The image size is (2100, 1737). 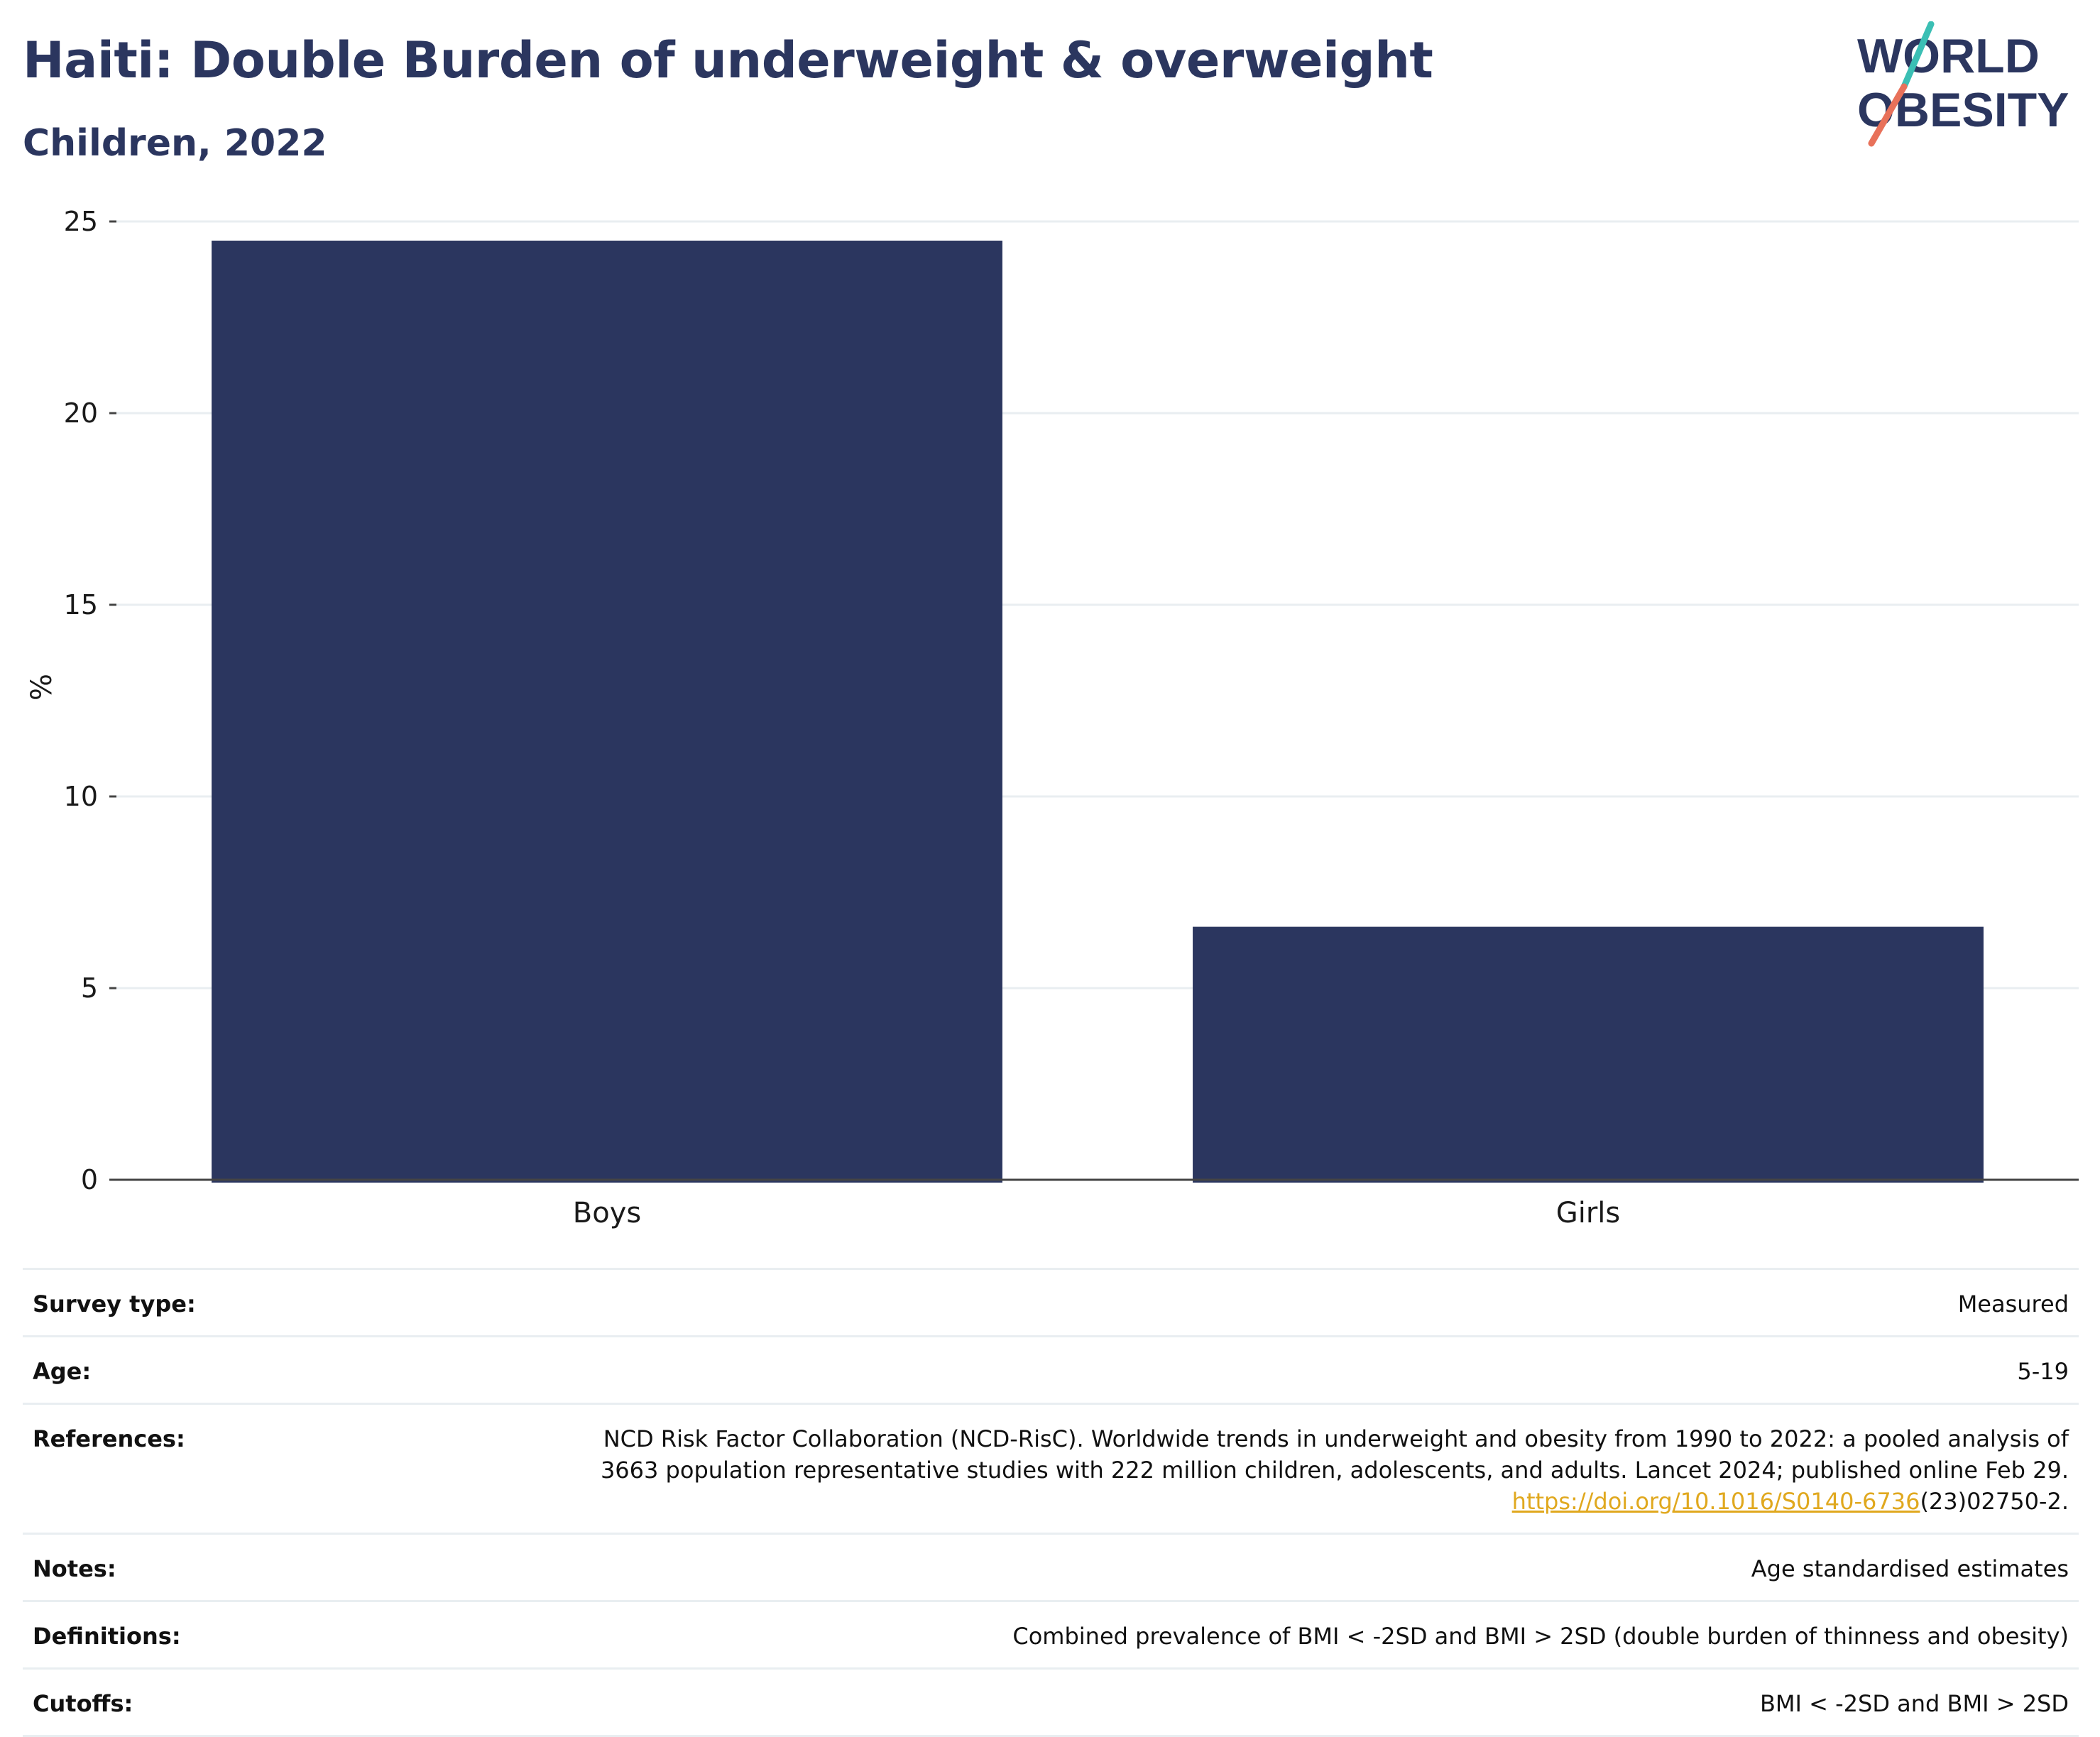 What do you see at coordinates (107, 1637) in the screenshot?
I see `meta-label-definitions: Definitions:` at bounding box center [107, 1637].